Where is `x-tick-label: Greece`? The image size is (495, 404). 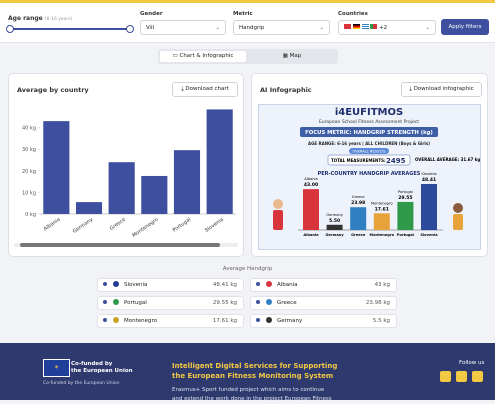
x-tick-label: Greece is located at coordinates (118, 224).